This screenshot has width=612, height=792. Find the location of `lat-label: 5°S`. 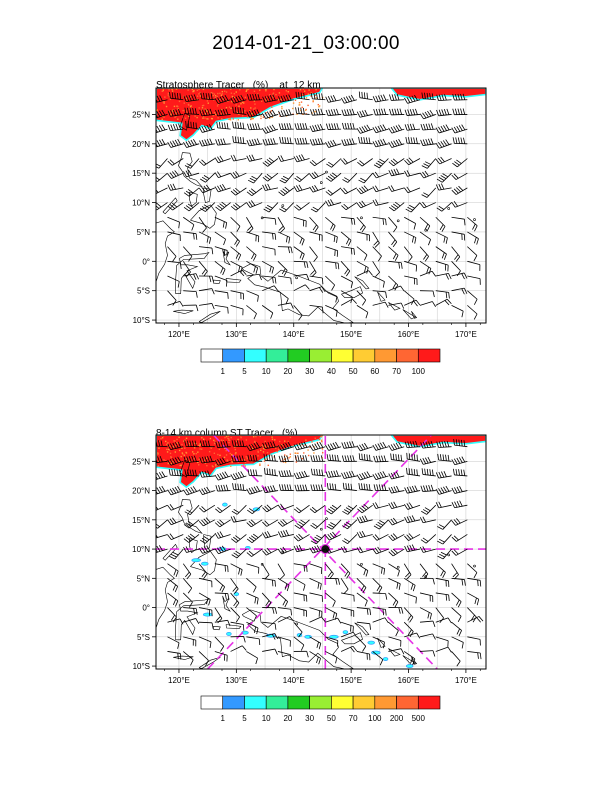

lat-label: 5°S is located at coordinates (143, 637).